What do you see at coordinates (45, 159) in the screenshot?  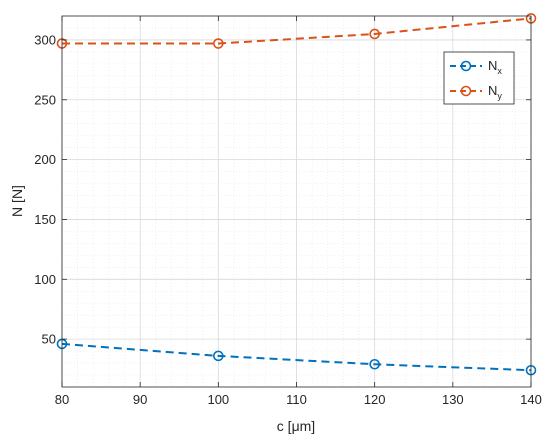 I see `y-tick-label: 200` at bounding box center [45, 159].